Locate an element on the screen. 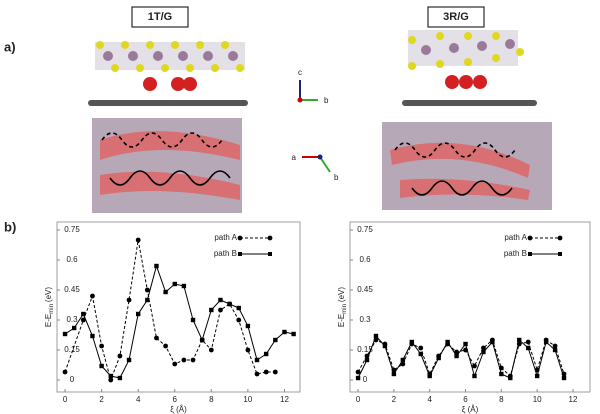 Image resolution: width=600 pixels, height=414 pixels. structure-title: 1T/G is located at coordinates (160, 17).